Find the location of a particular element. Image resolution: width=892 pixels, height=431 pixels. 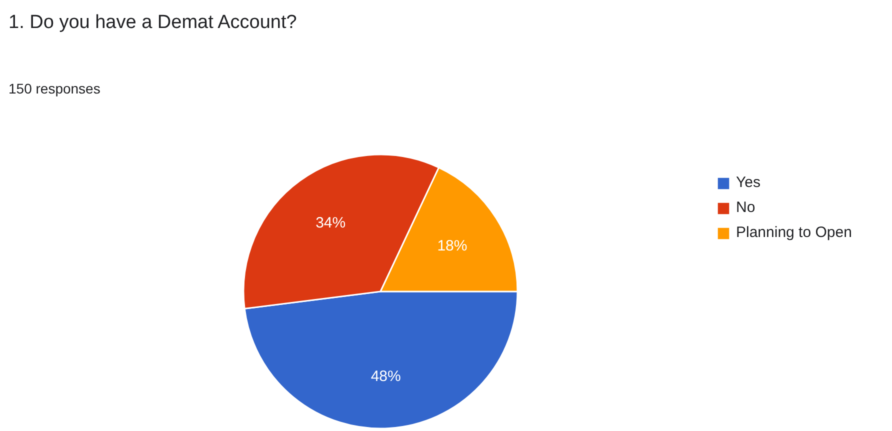

data-label: 48% is located at coordinates (385, 376).